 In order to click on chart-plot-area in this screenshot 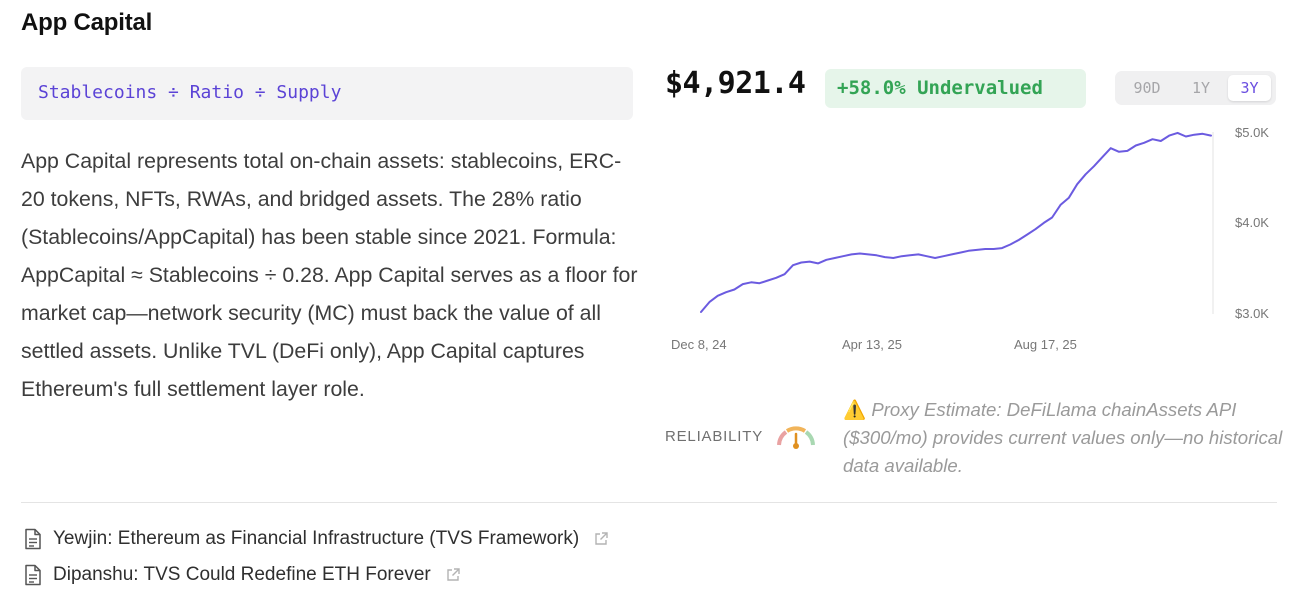, I will do `click(956, 222)`.